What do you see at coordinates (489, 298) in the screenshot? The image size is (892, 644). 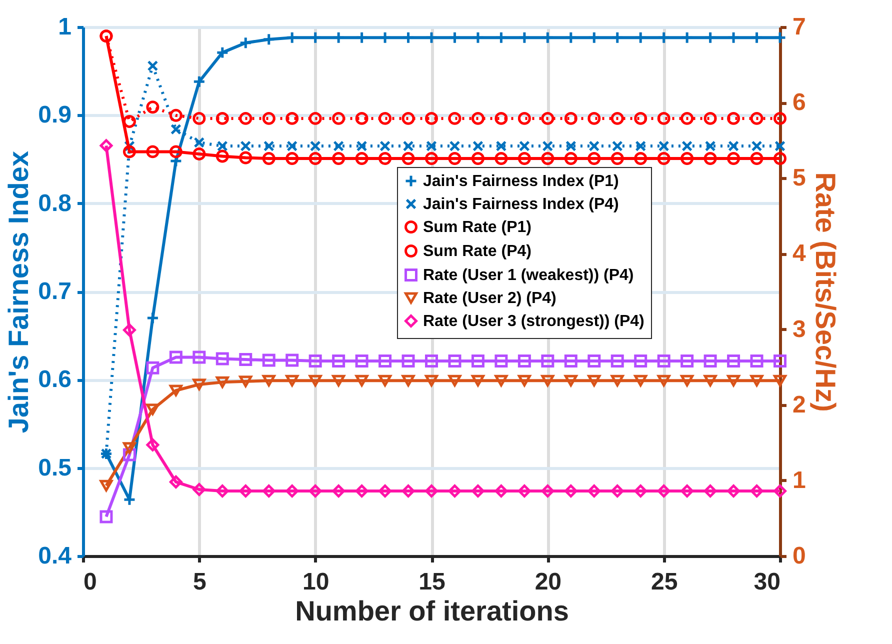 I see `legend-label: Rate (User 2) (P4)` at bounding box center [489, 298].